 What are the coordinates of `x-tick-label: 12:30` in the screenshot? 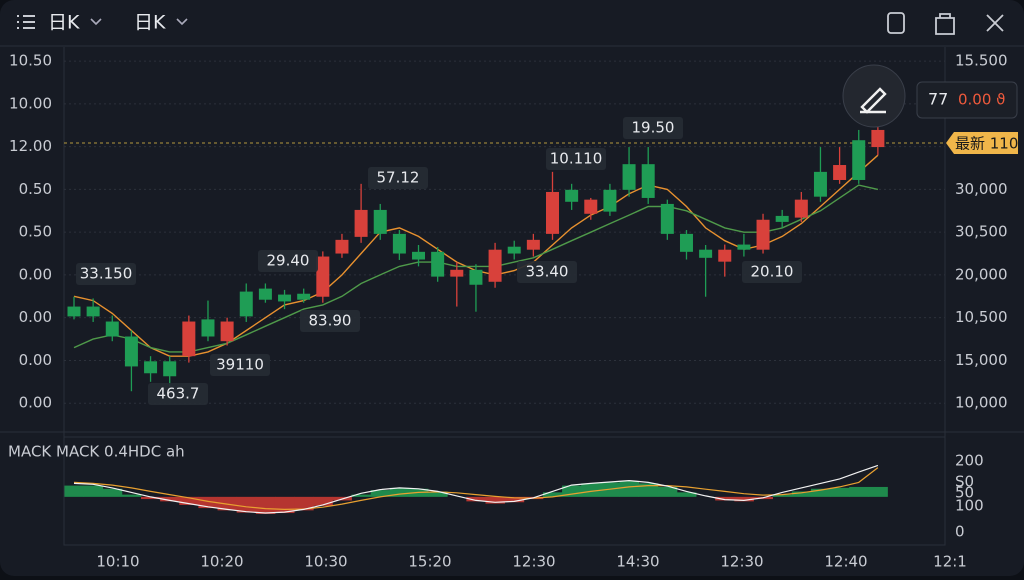 It's located at (741, 562).